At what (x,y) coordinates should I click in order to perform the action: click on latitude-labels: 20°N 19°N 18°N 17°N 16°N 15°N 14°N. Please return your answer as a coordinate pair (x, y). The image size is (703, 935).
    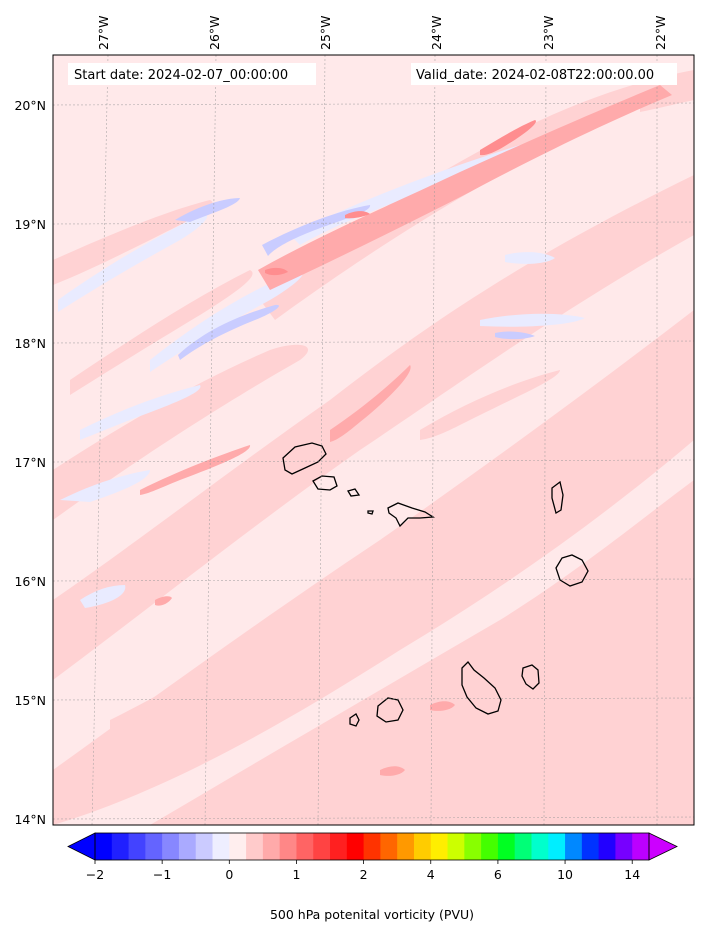
    Looking at the image, I should click on (30, 462).